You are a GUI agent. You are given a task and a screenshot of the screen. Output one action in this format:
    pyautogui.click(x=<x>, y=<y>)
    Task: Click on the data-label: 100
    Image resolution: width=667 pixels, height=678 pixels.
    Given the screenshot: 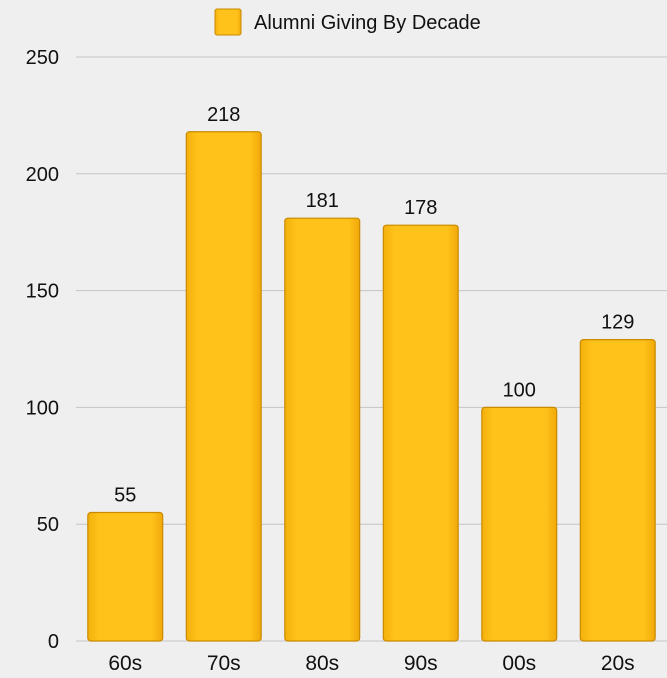 What is the action you would take?
    pyautogui.click(x=519, y=390)
    